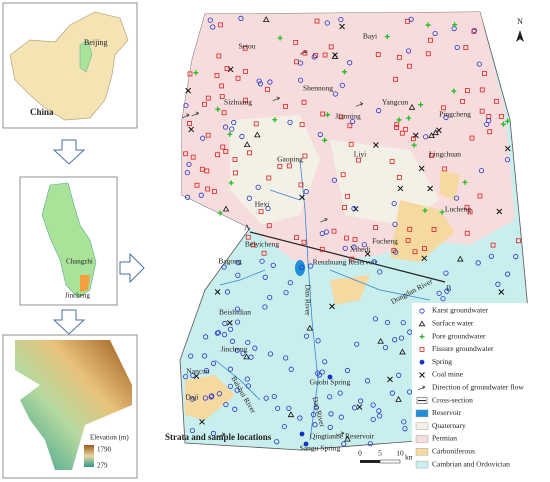  I want to click on place-label: Guobi Spring, so click(330, 382).